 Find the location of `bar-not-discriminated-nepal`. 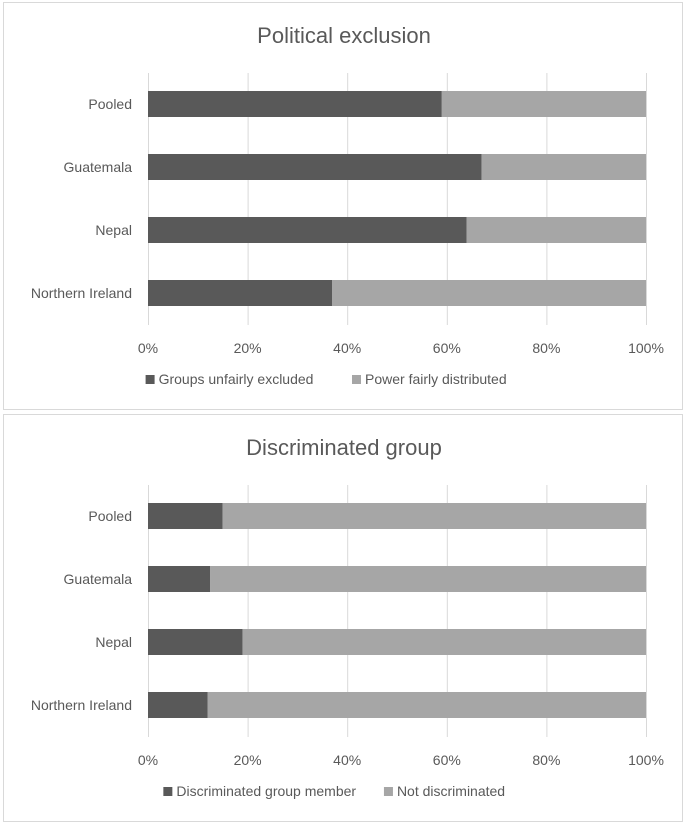

bar-not-discriminated-nepal is located at coordinates (444, 642).